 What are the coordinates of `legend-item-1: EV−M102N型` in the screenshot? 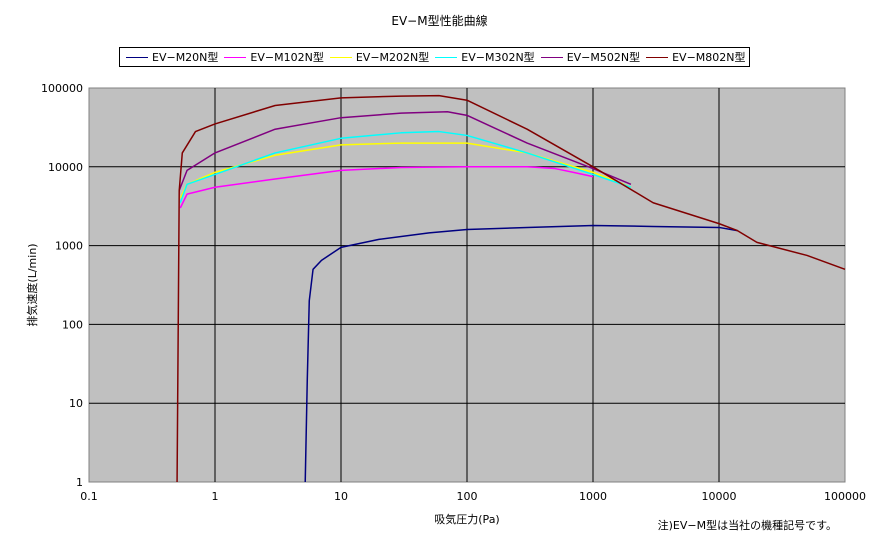 It's located at (274, 57).